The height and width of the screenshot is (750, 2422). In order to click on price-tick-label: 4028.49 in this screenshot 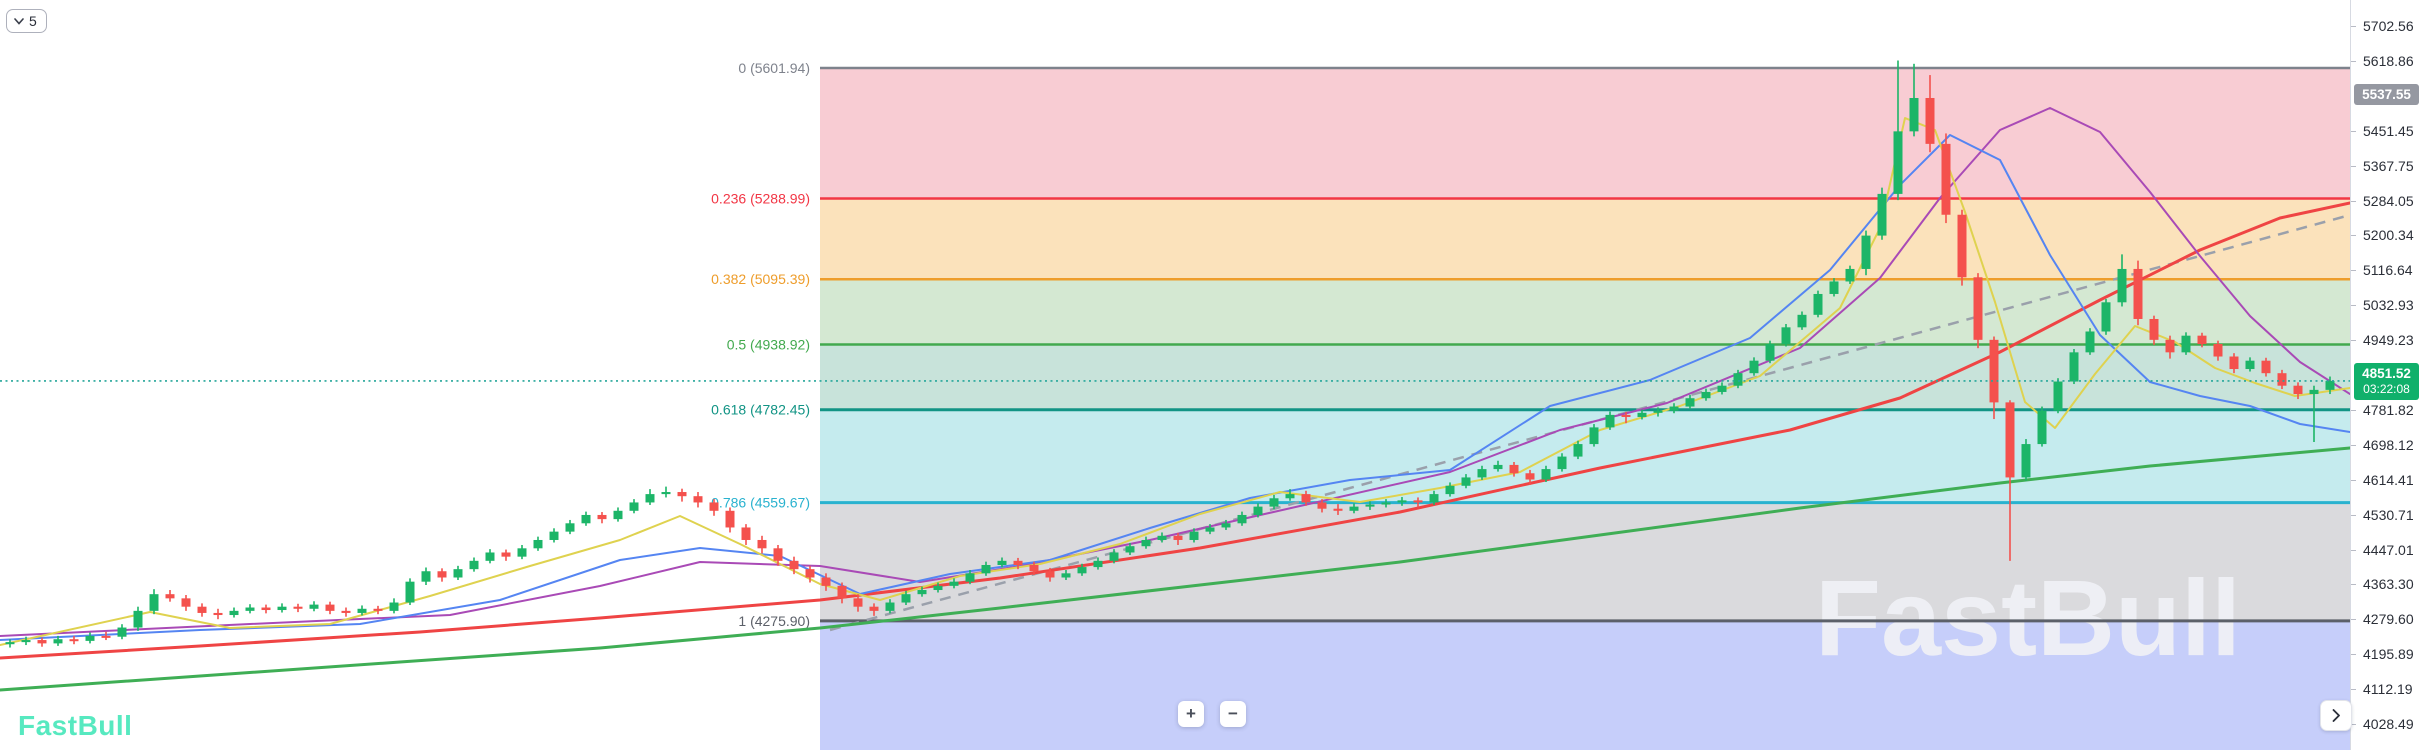, I will do `click(2388, 724)`.